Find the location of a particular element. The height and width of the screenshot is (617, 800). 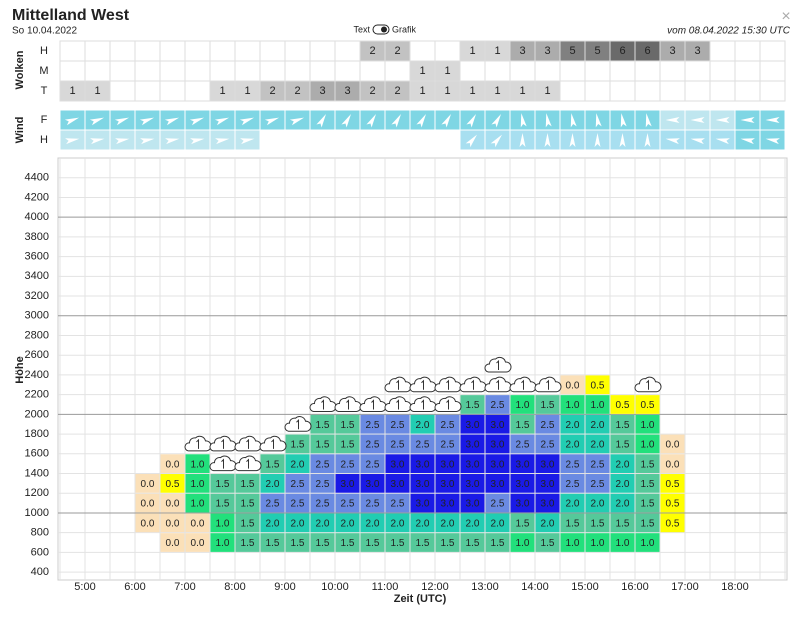

x-tick-label: 16:00 is located at coordinates (635, 587).